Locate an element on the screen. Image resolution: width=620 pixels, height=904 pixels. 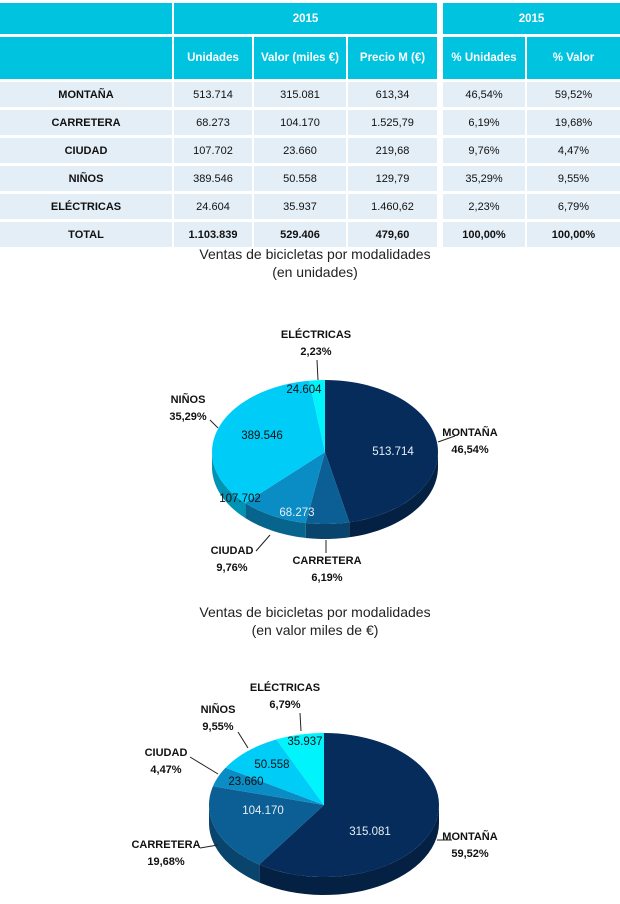
cell-valor: 50.558 is located at coordinates (300, 178).